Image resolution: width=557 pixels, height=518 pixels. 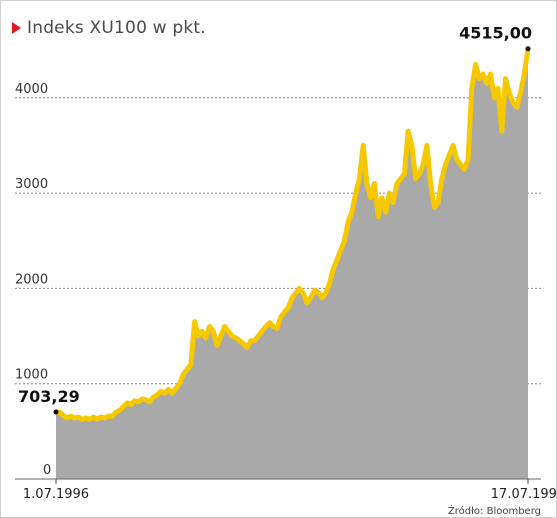 I want to click on end-value-label: 4515,00, so click(x=495, y=33).